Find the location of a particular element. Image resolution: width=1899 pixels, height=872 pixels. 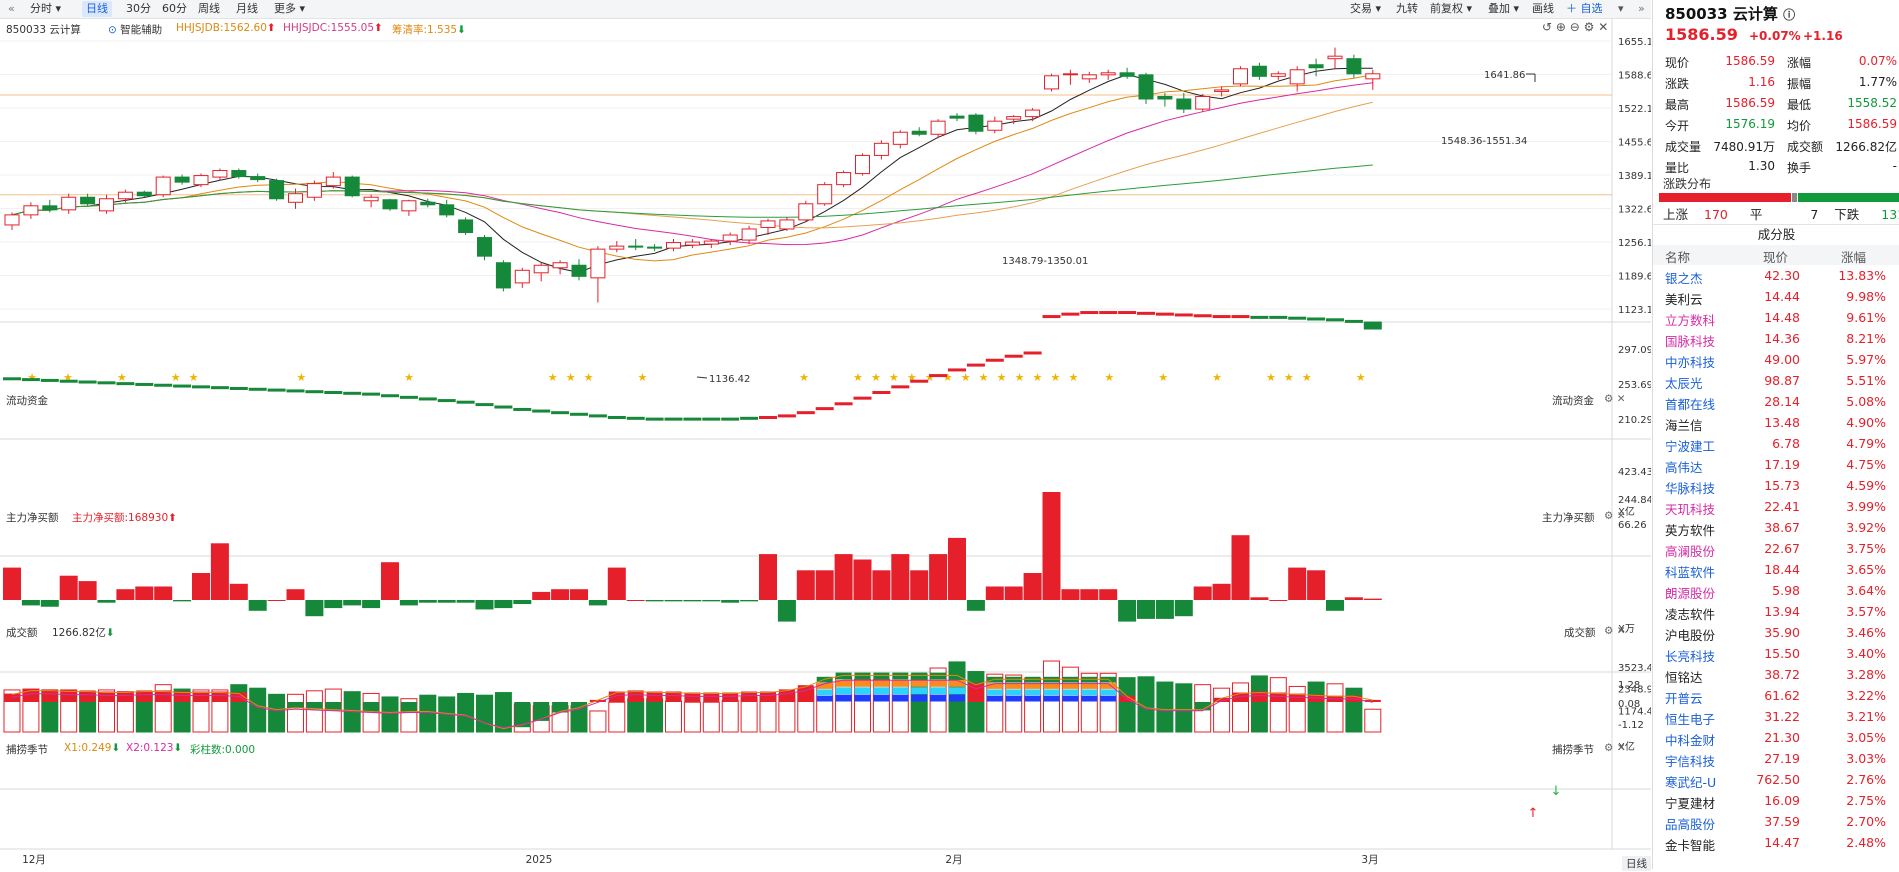

constituent-name: 国脉科技 is located at coordinates (1690, 341).